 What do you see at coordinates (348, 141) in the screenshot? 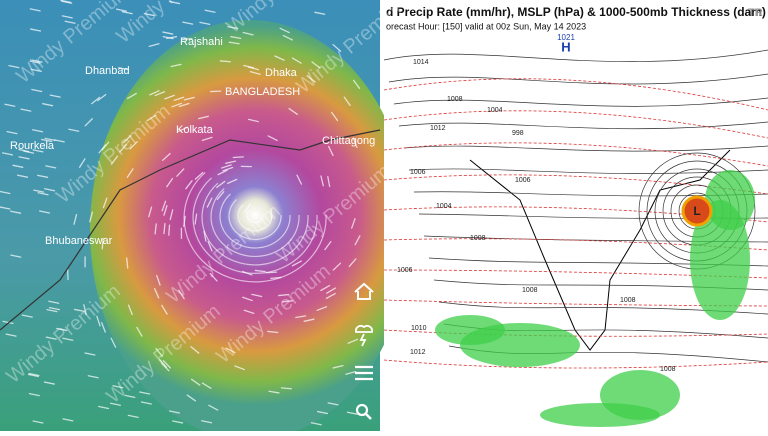
I see `city-label: Chittagong` at bounding box center [348, 141].